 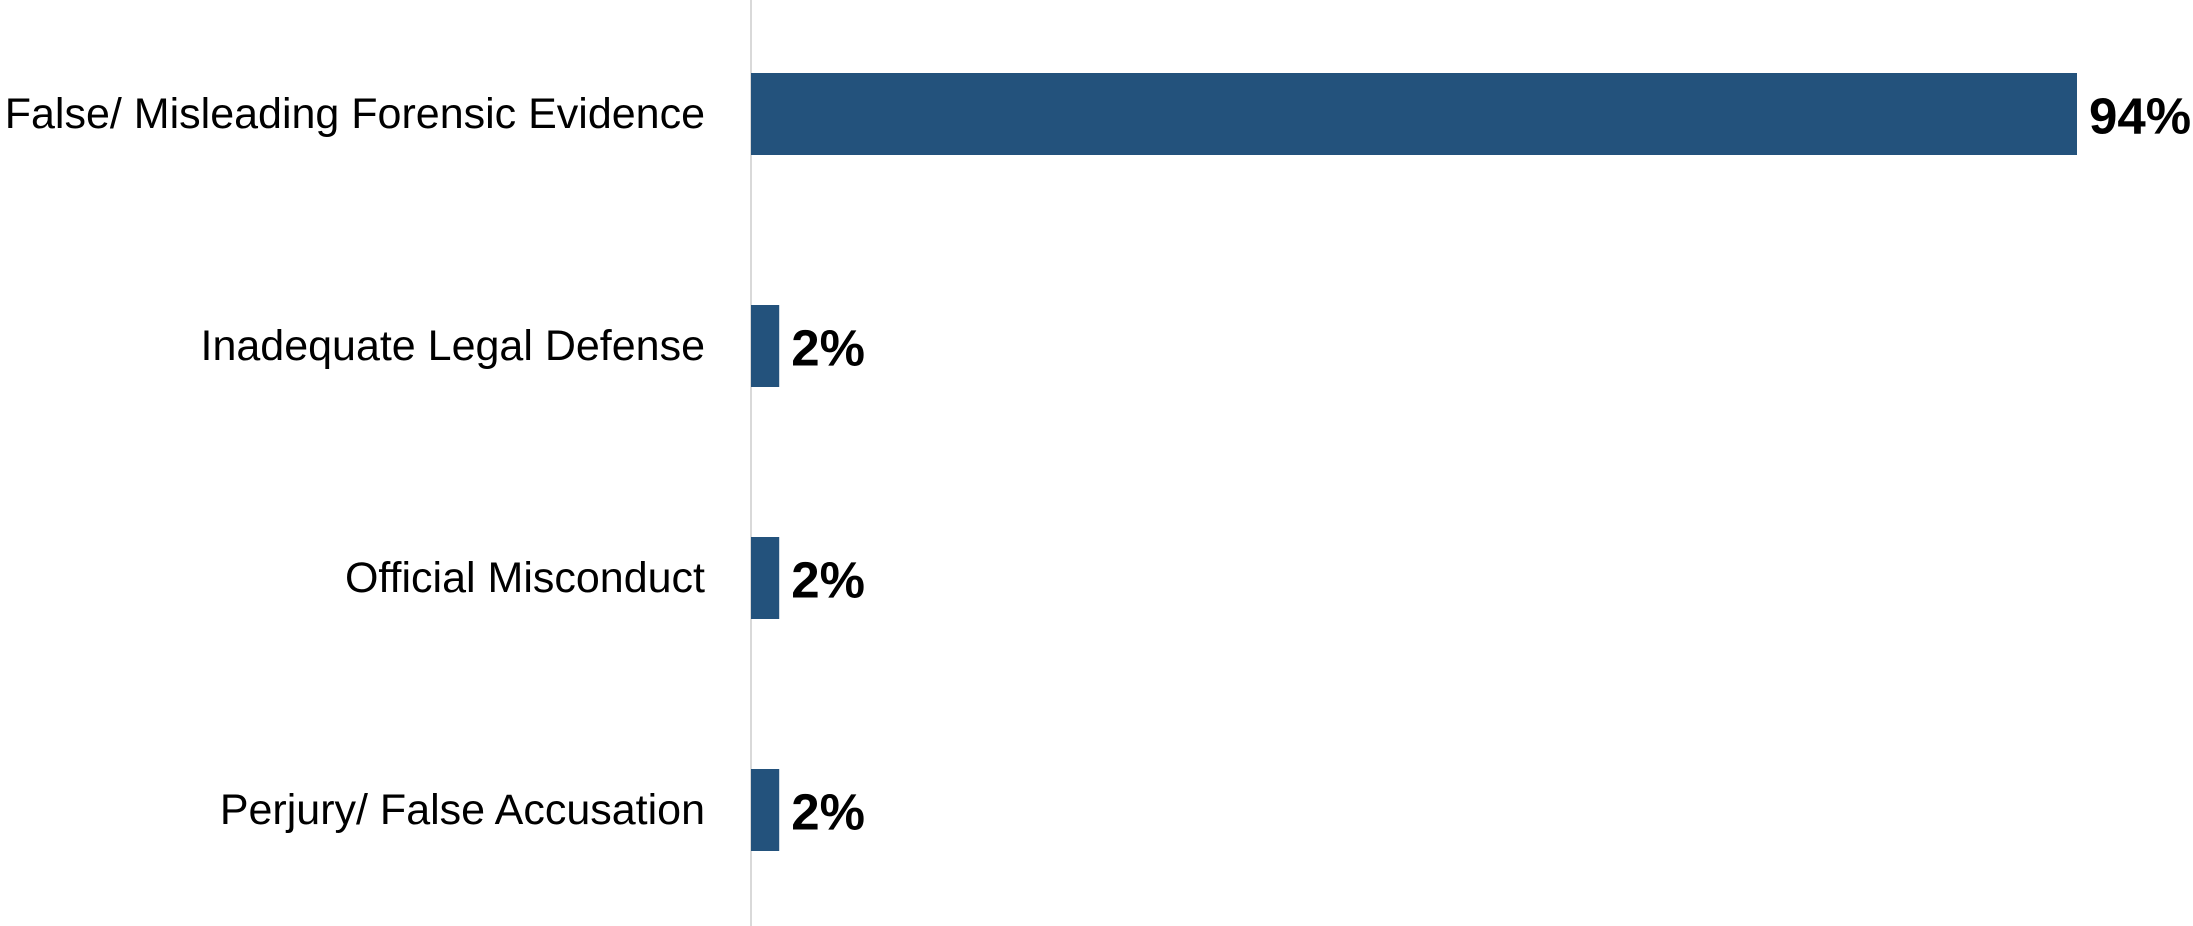 What do you see at coordinates (2140, 116) in the screenshot?
I see `value-label-1: 94%` at bounding box center [2140, 116].